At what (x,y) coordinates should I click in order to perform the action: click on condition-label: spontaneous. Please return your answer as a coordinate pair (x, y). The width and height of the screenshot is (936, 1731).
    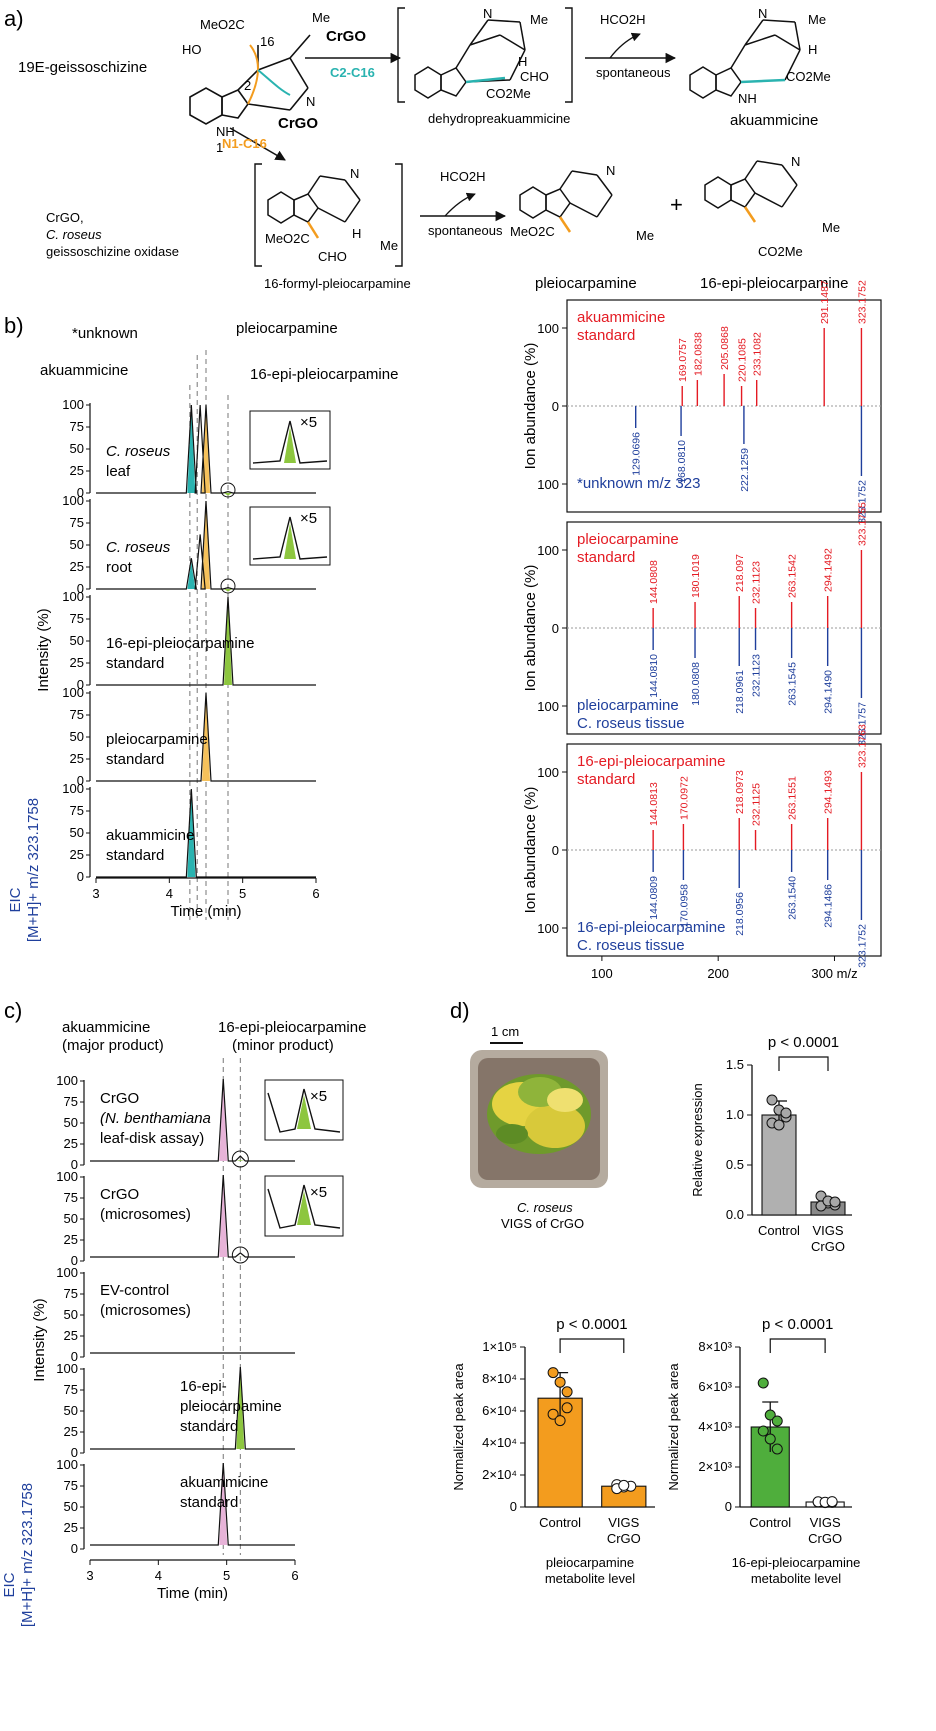
    Looking at the image, I should click on (633, 72).